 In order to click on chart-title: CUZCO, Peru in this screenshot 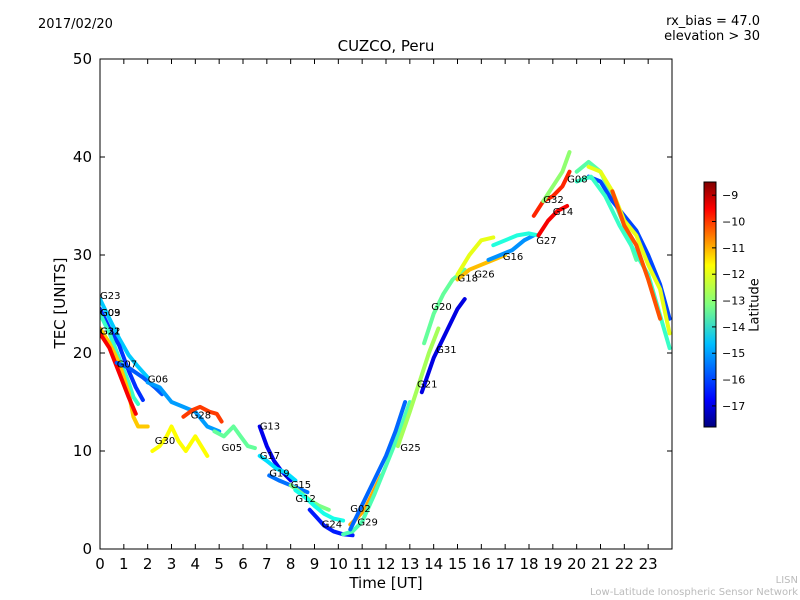, I will do `click(386, 46)`.